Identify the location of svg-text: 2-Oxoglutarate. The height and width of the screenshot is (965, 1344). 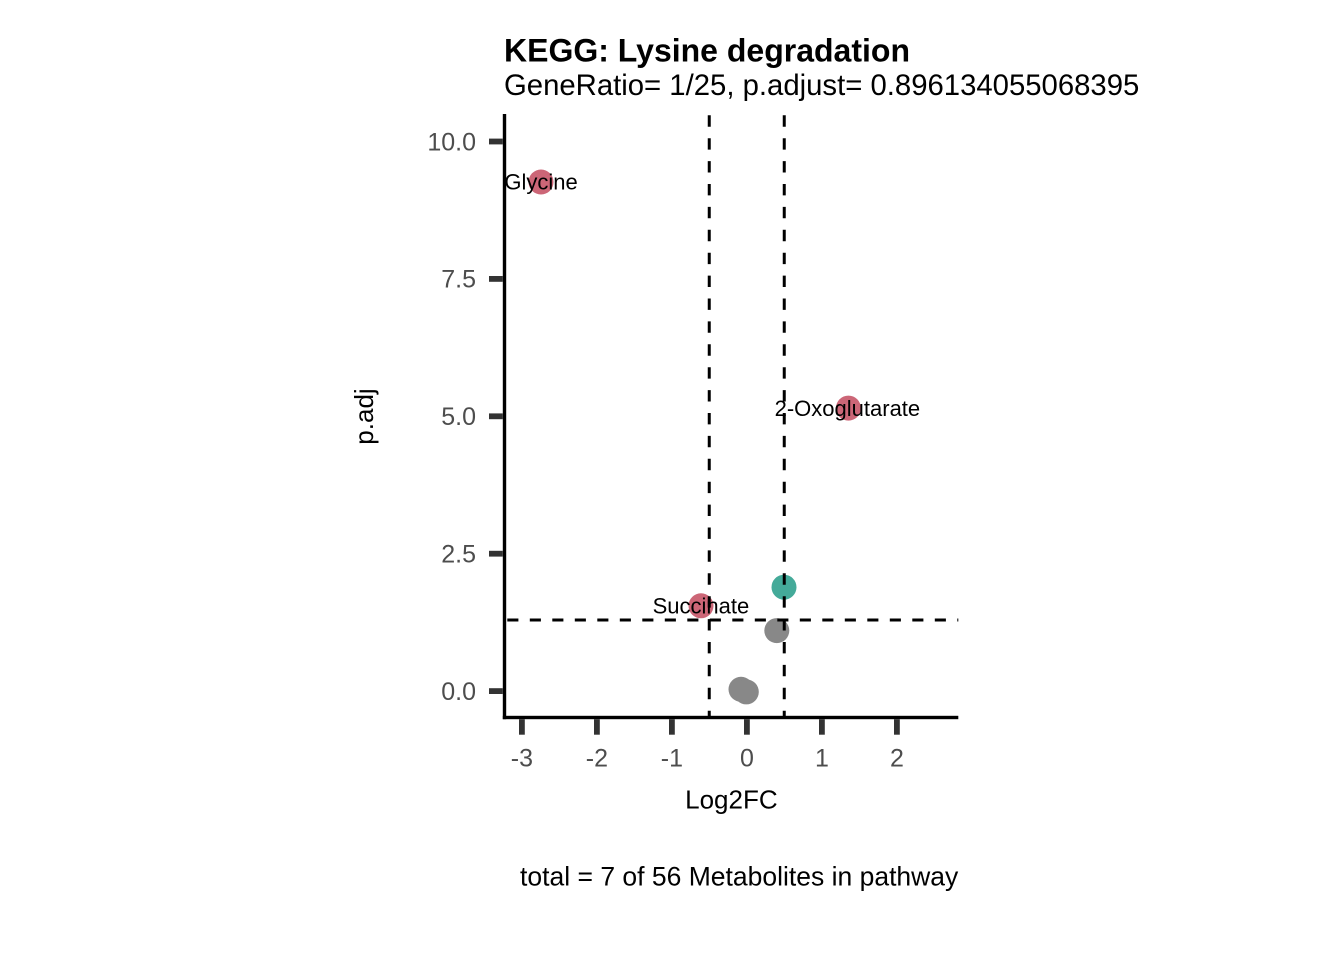
(848, 408).